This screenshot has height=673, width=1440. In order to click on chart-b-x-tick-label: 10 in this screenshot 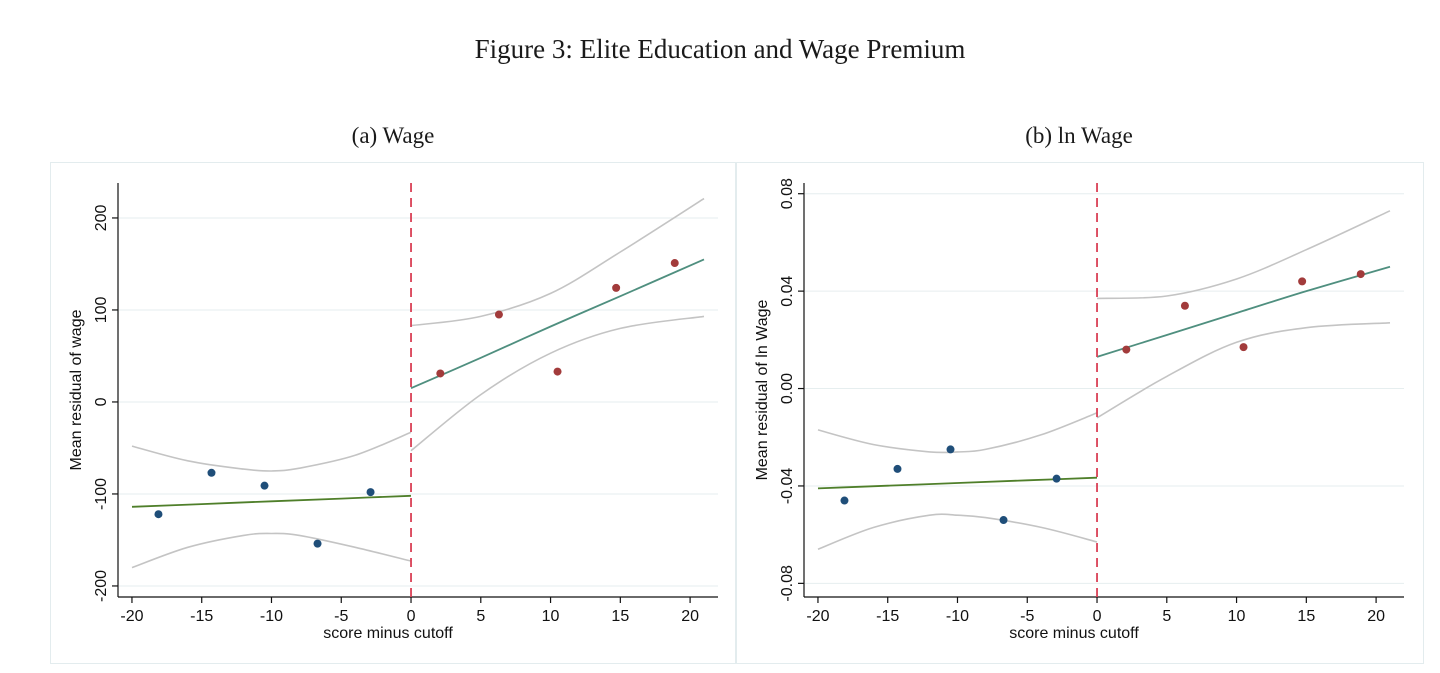, I will do `click(1237, 616)`.